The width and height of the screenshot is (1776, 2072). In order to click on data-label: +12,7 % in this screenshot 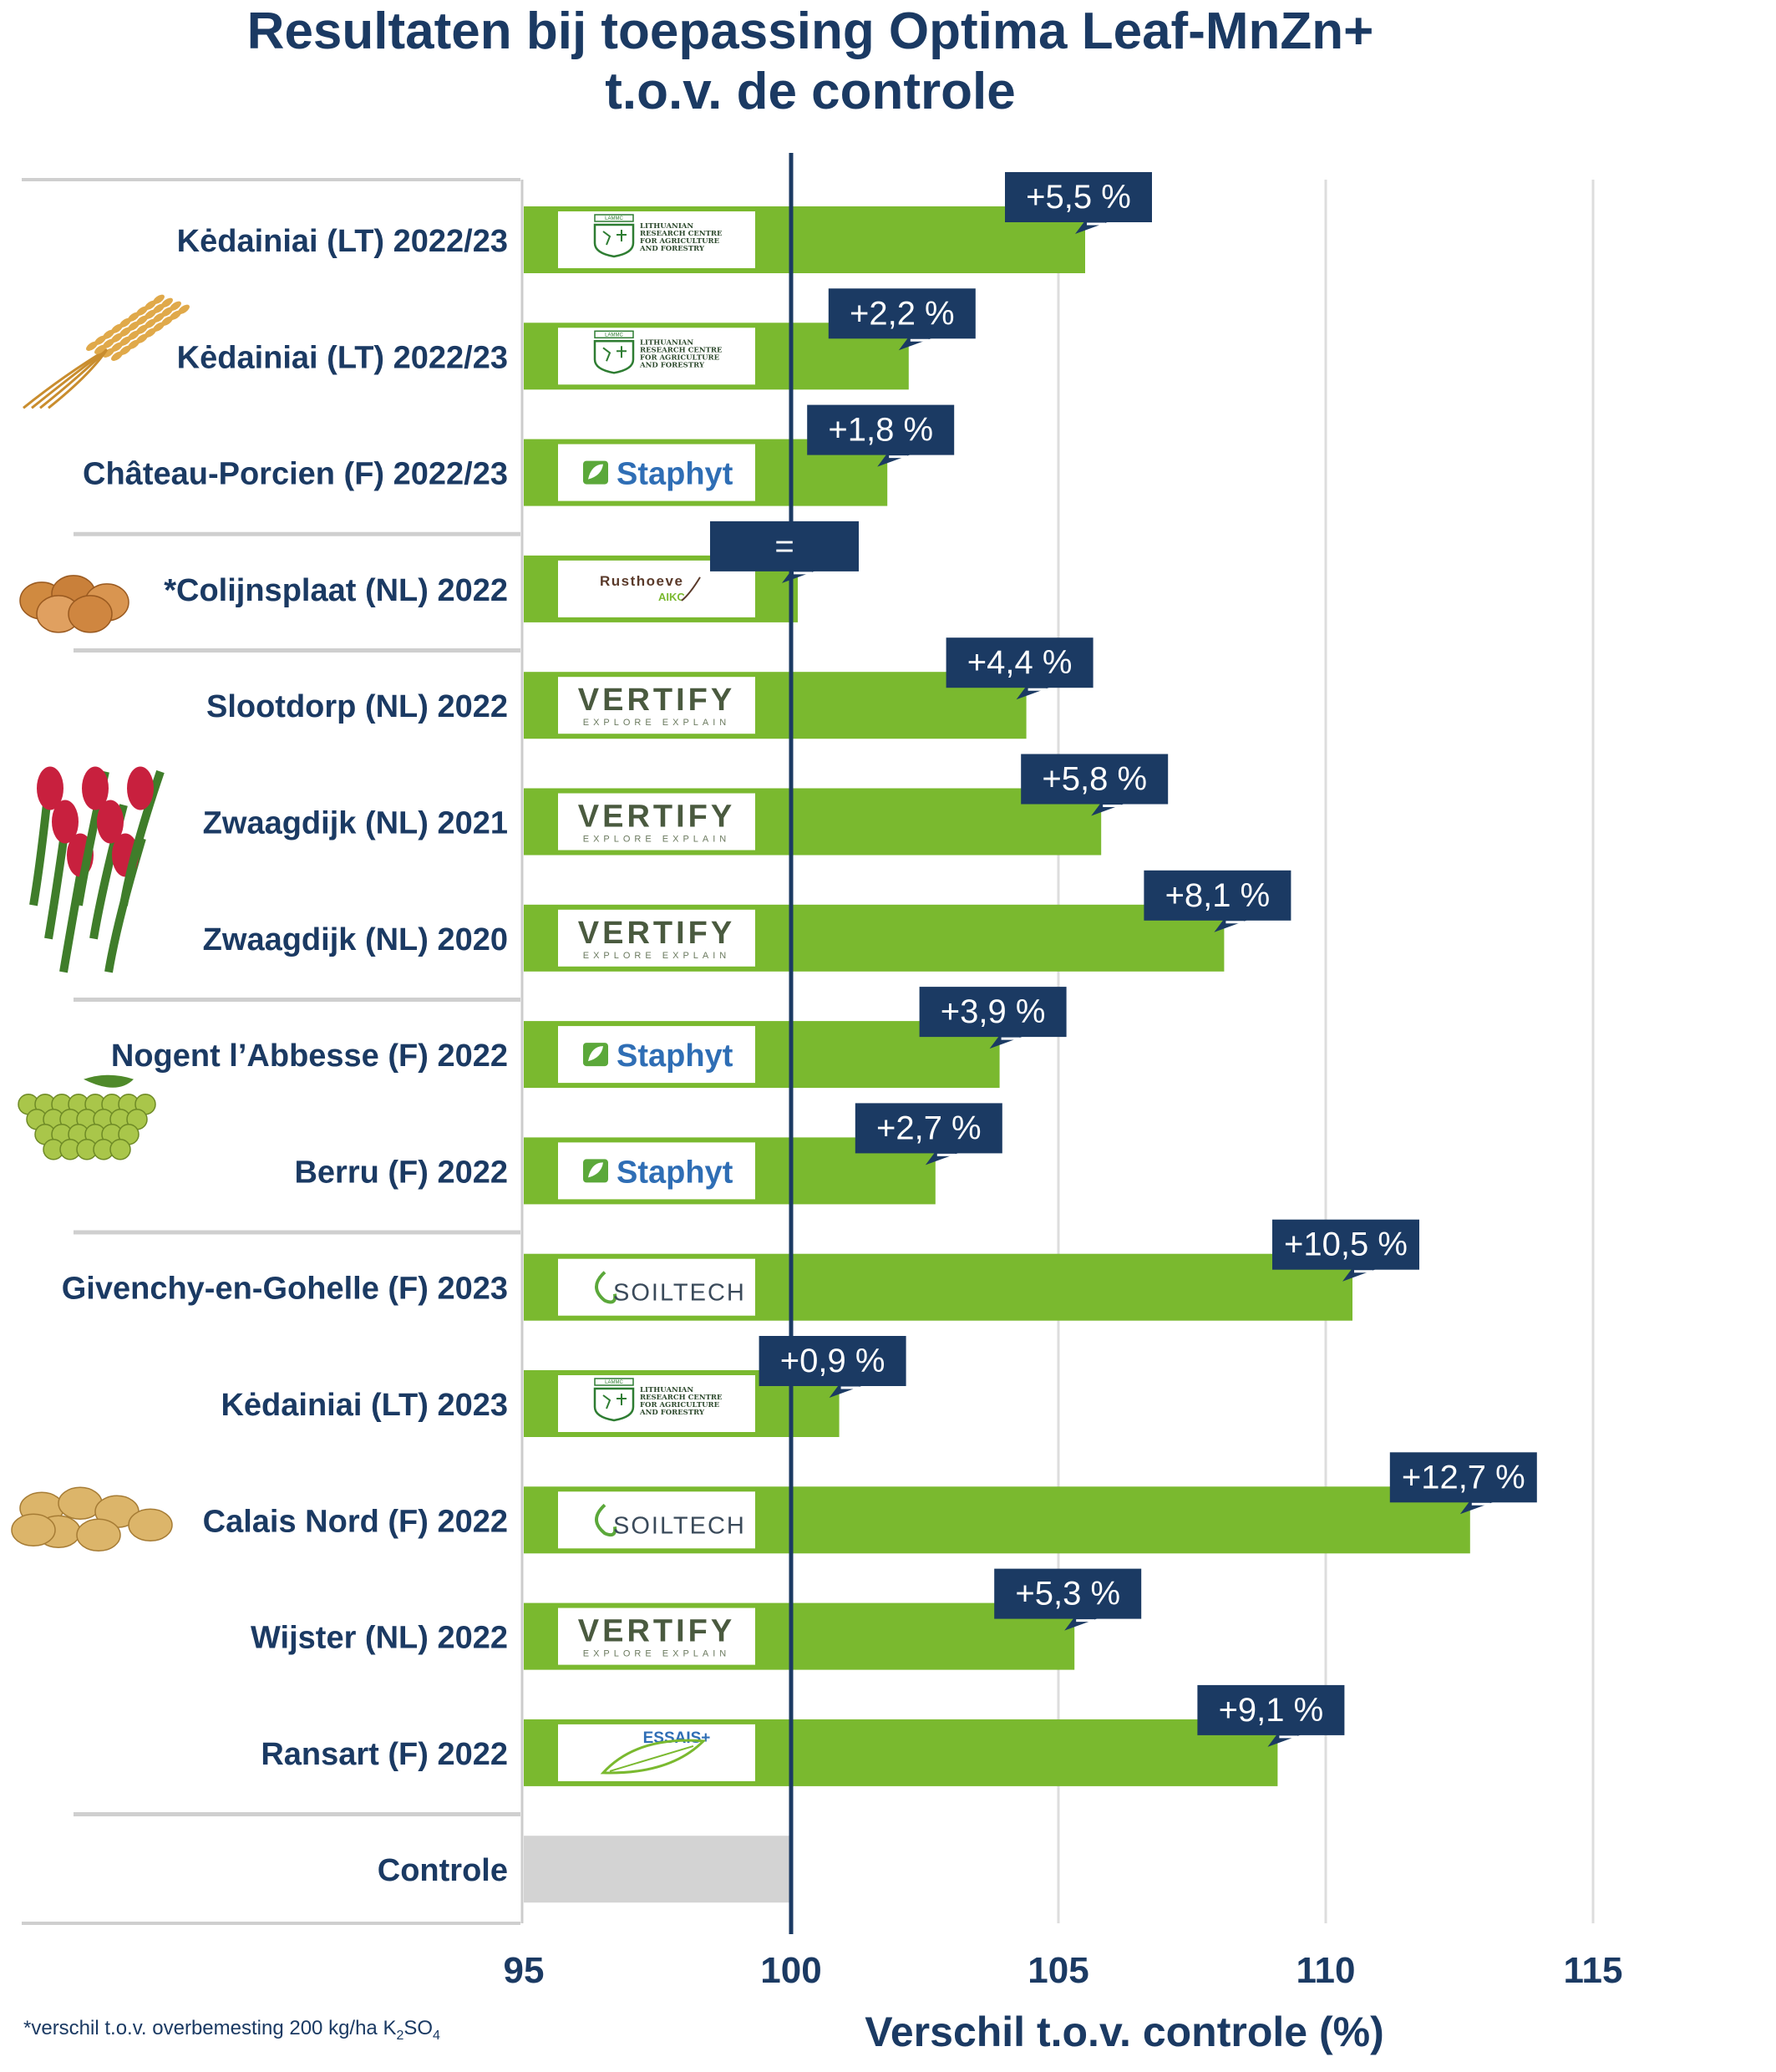, I will do `click(1463, 1483)`.